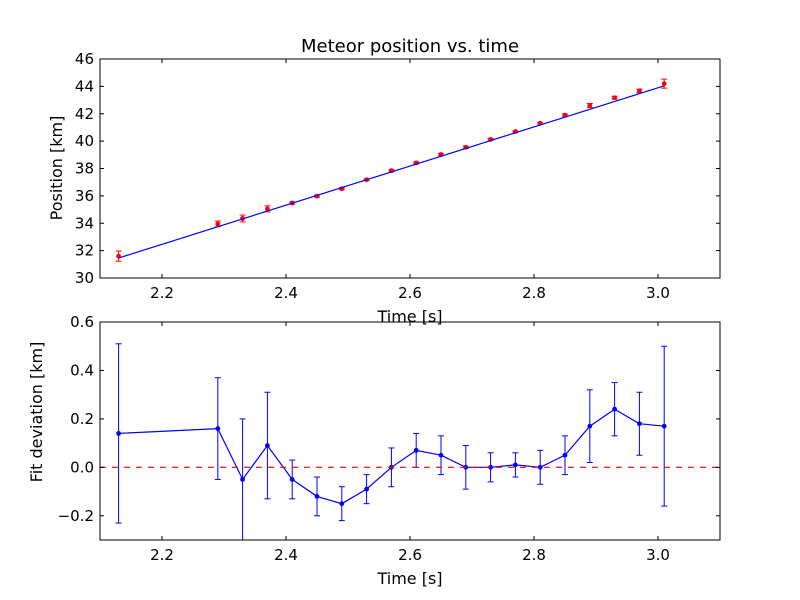 Image resolution: width=800 pixels, height=600 pixels. I want to click on deviation-deviation-line, so click(391, 456).